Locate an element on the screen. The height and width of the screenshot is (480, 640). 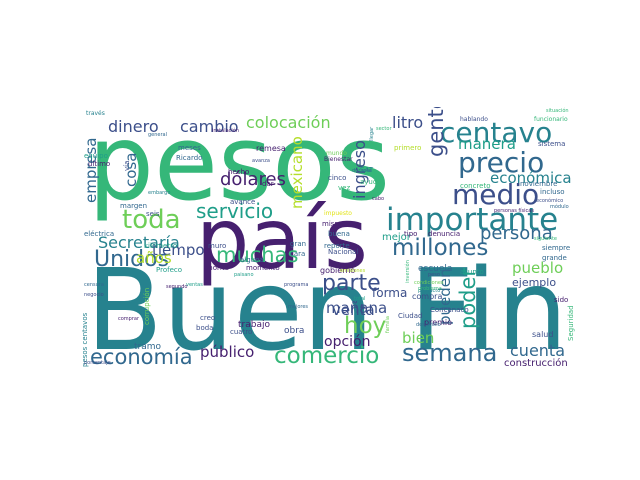
word-inversion: inversión is located at coordinates (408, 271).